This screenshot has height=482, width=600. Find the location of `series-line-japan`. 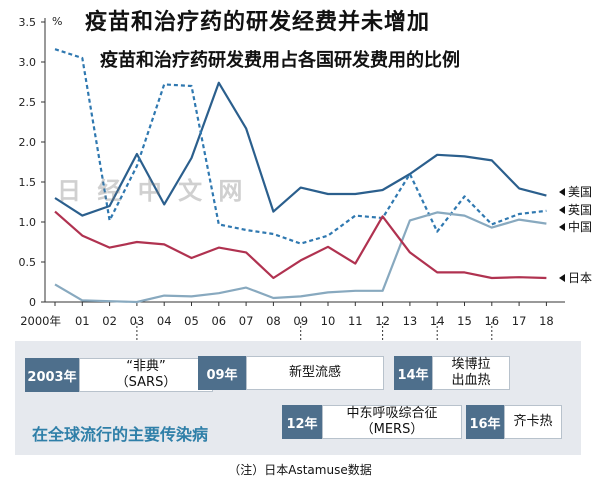

series-line-japan is located at coordinates (300, 245).